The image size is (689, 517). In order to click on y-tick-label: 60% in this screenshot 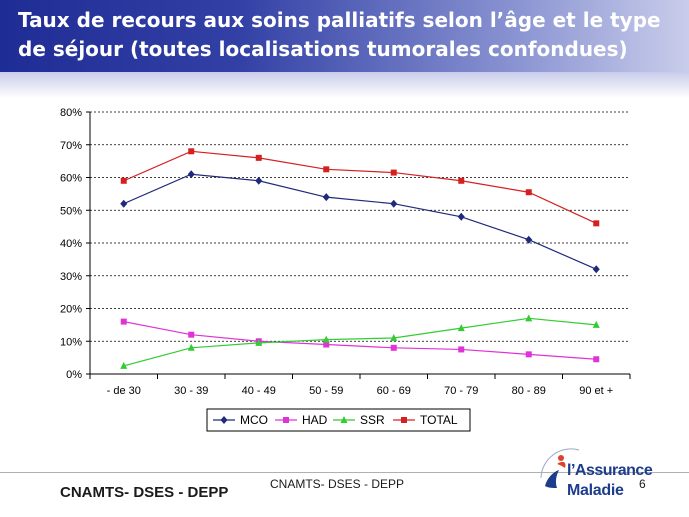, I will do `click(71, 179)`.